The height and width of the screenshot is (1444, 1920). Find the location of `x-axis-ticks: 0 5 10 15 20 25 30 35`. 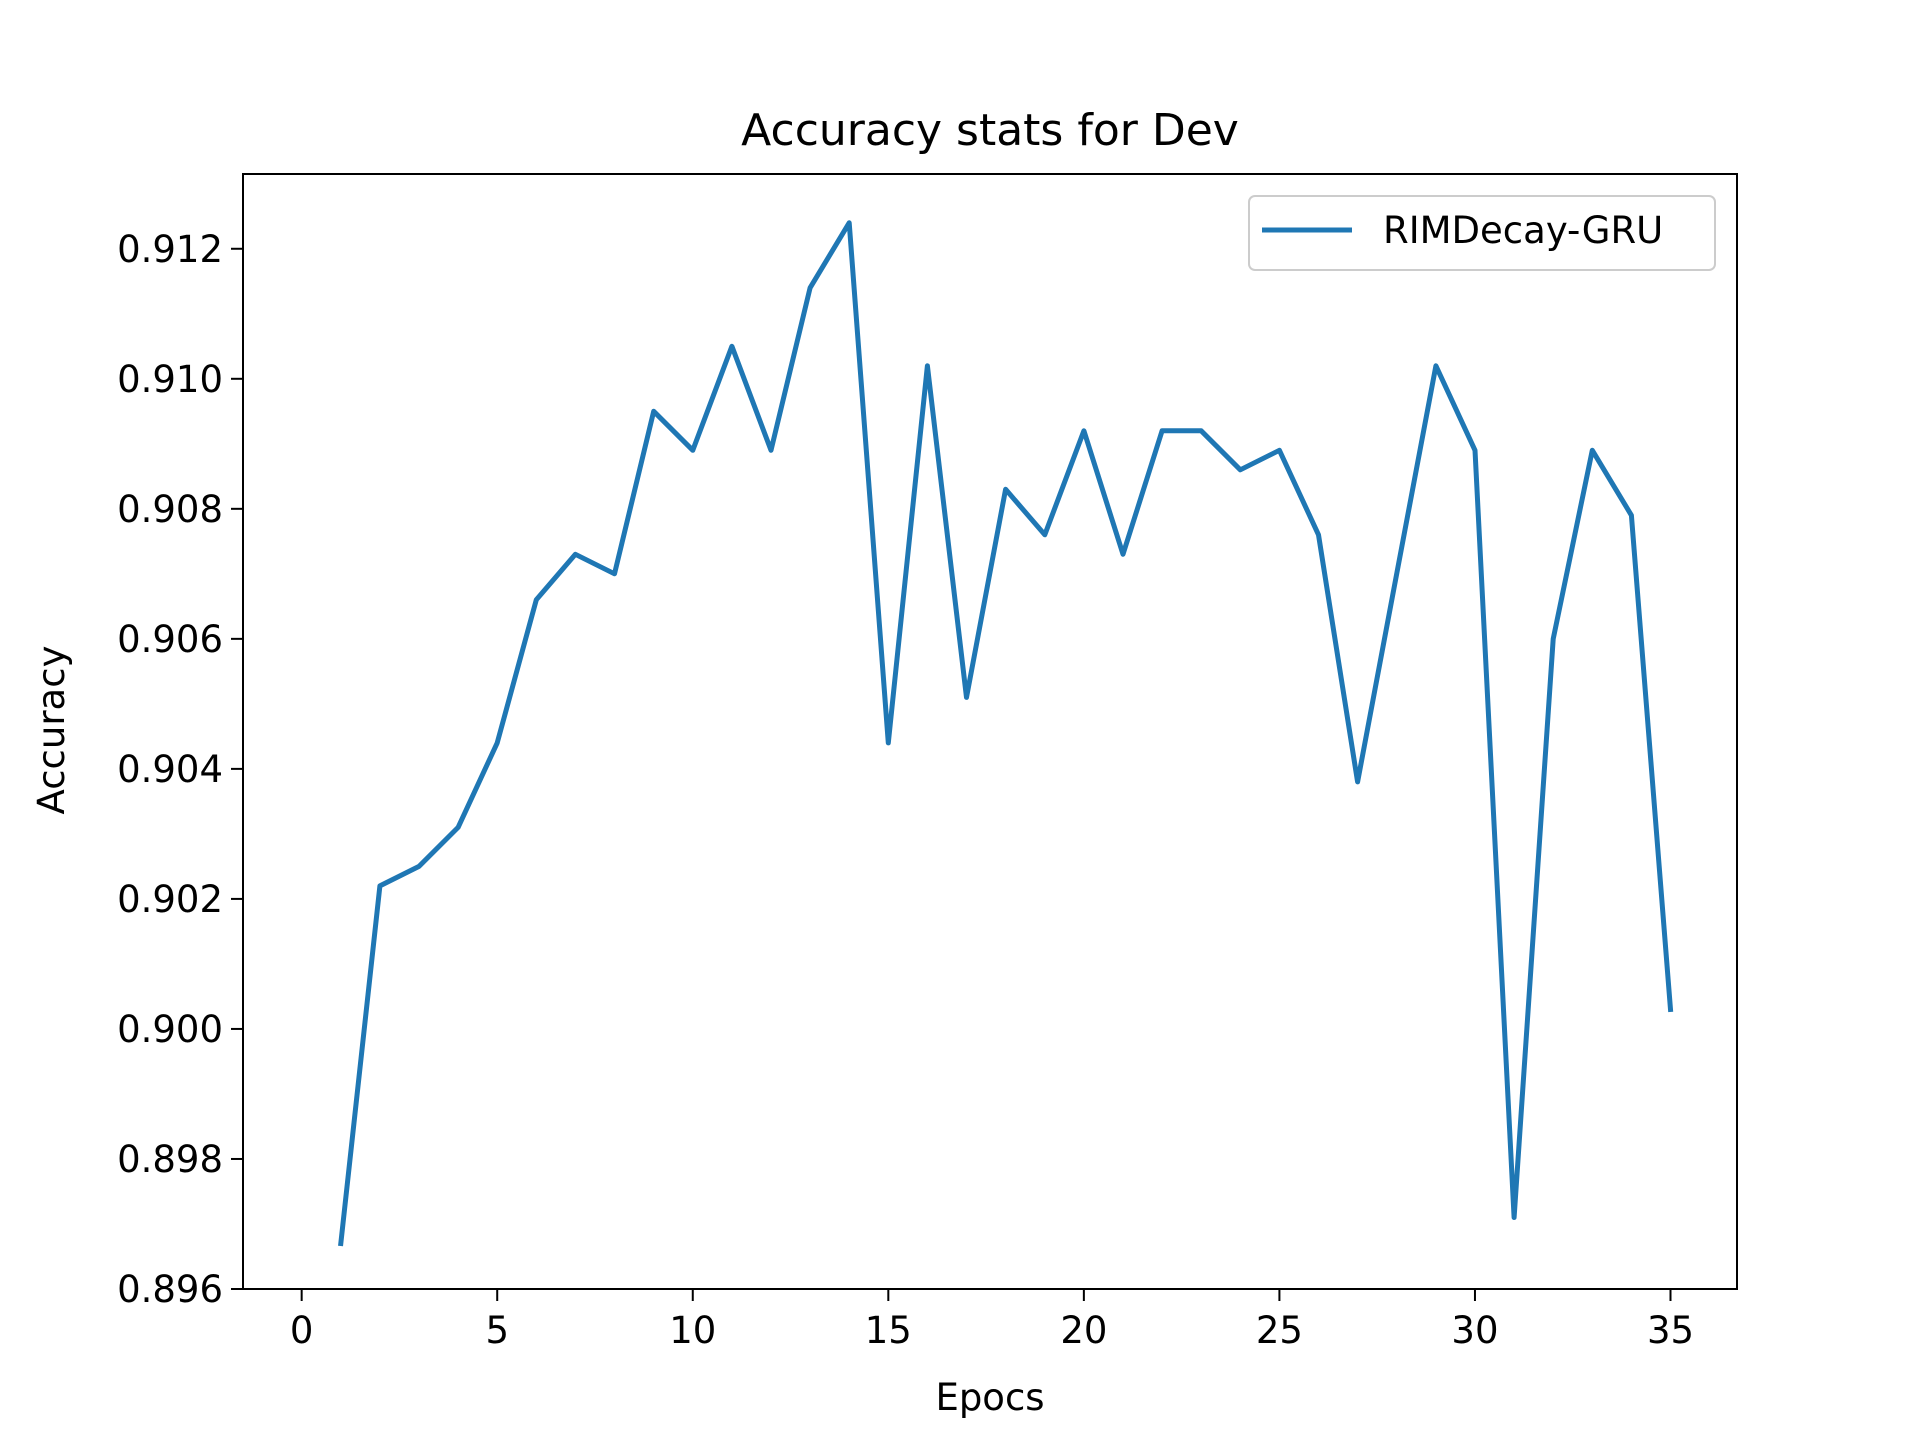

x-axis-ticks: 0 5 10 15 20 25 30 35 is located at coordinates (992, 1320).